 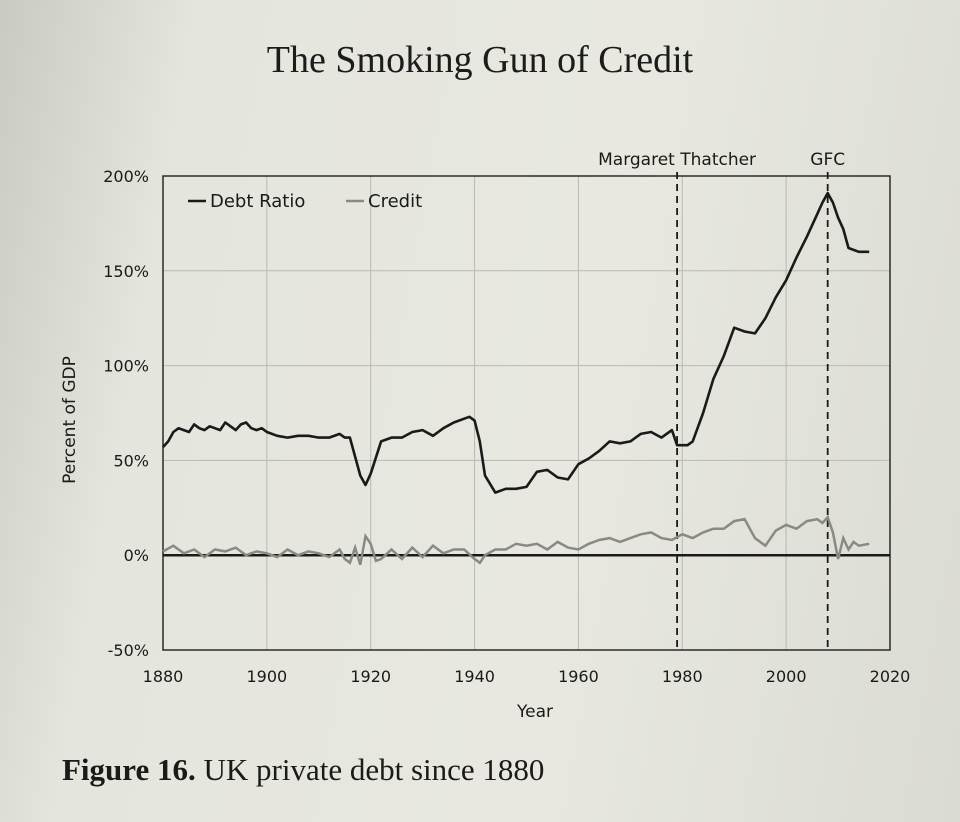 What do you see at coordinates (136, 555) in the screenshot?
I see `y-tick-label: 0%` at bounding box center [136, 555].